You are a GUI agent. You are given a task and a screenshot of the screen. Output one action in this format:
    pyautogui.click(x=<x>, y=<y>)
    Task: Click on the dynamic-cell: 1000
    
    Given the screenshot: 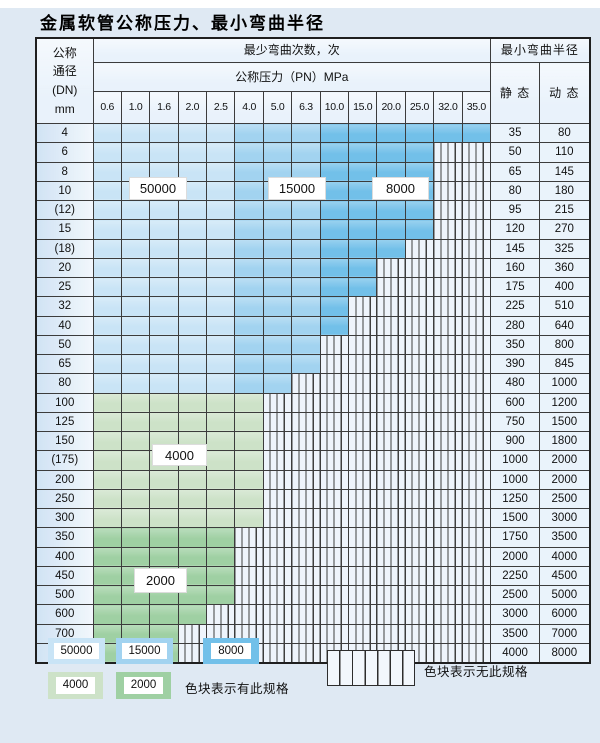 What is the action you would take?
    pyautogui.click(x=565, y=383)
    